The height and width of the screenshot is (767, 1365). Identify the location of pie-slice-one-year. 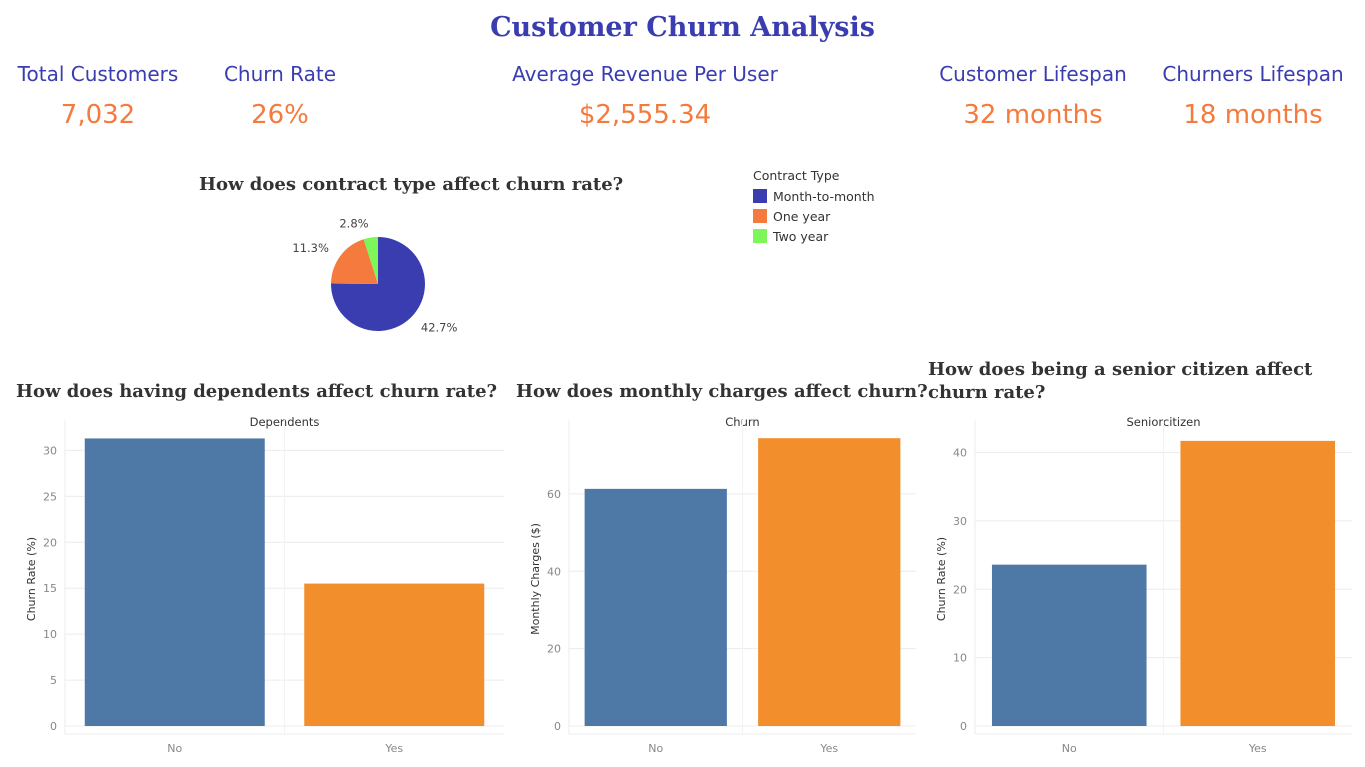
(354, 261).